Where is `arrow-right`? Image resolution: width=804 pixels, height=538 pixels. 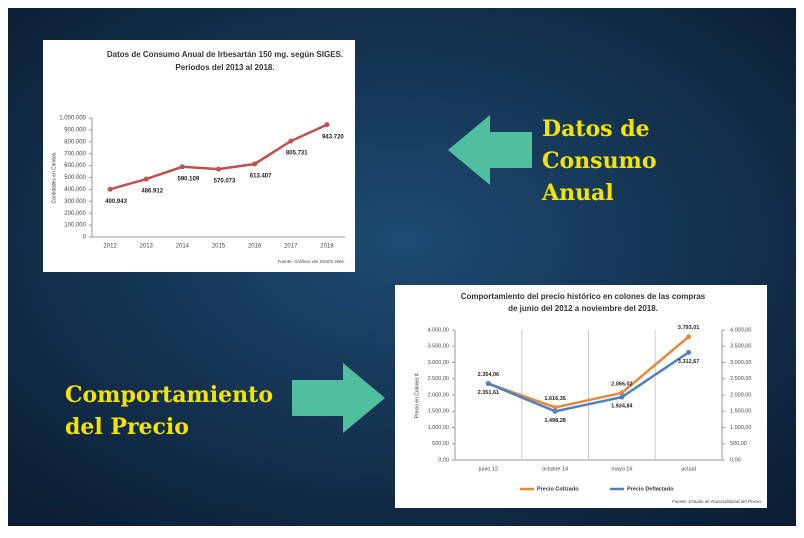 arrow-right is located at coordinates (338, 398).